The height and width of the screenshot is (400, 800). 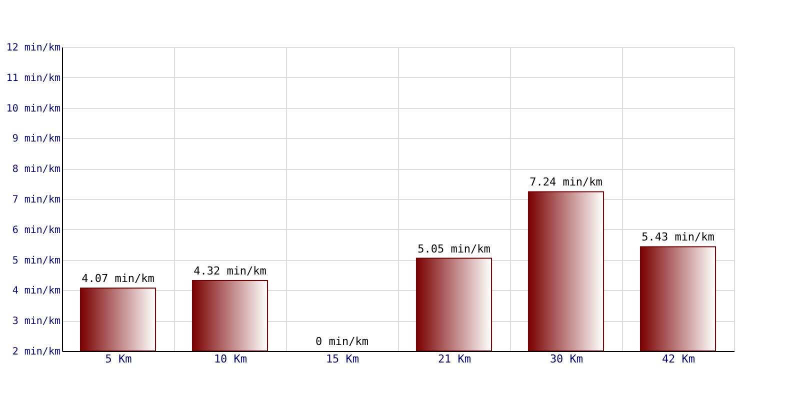 I want to click on y-tick-label: 10 min/km, so click(x=33, y=108).